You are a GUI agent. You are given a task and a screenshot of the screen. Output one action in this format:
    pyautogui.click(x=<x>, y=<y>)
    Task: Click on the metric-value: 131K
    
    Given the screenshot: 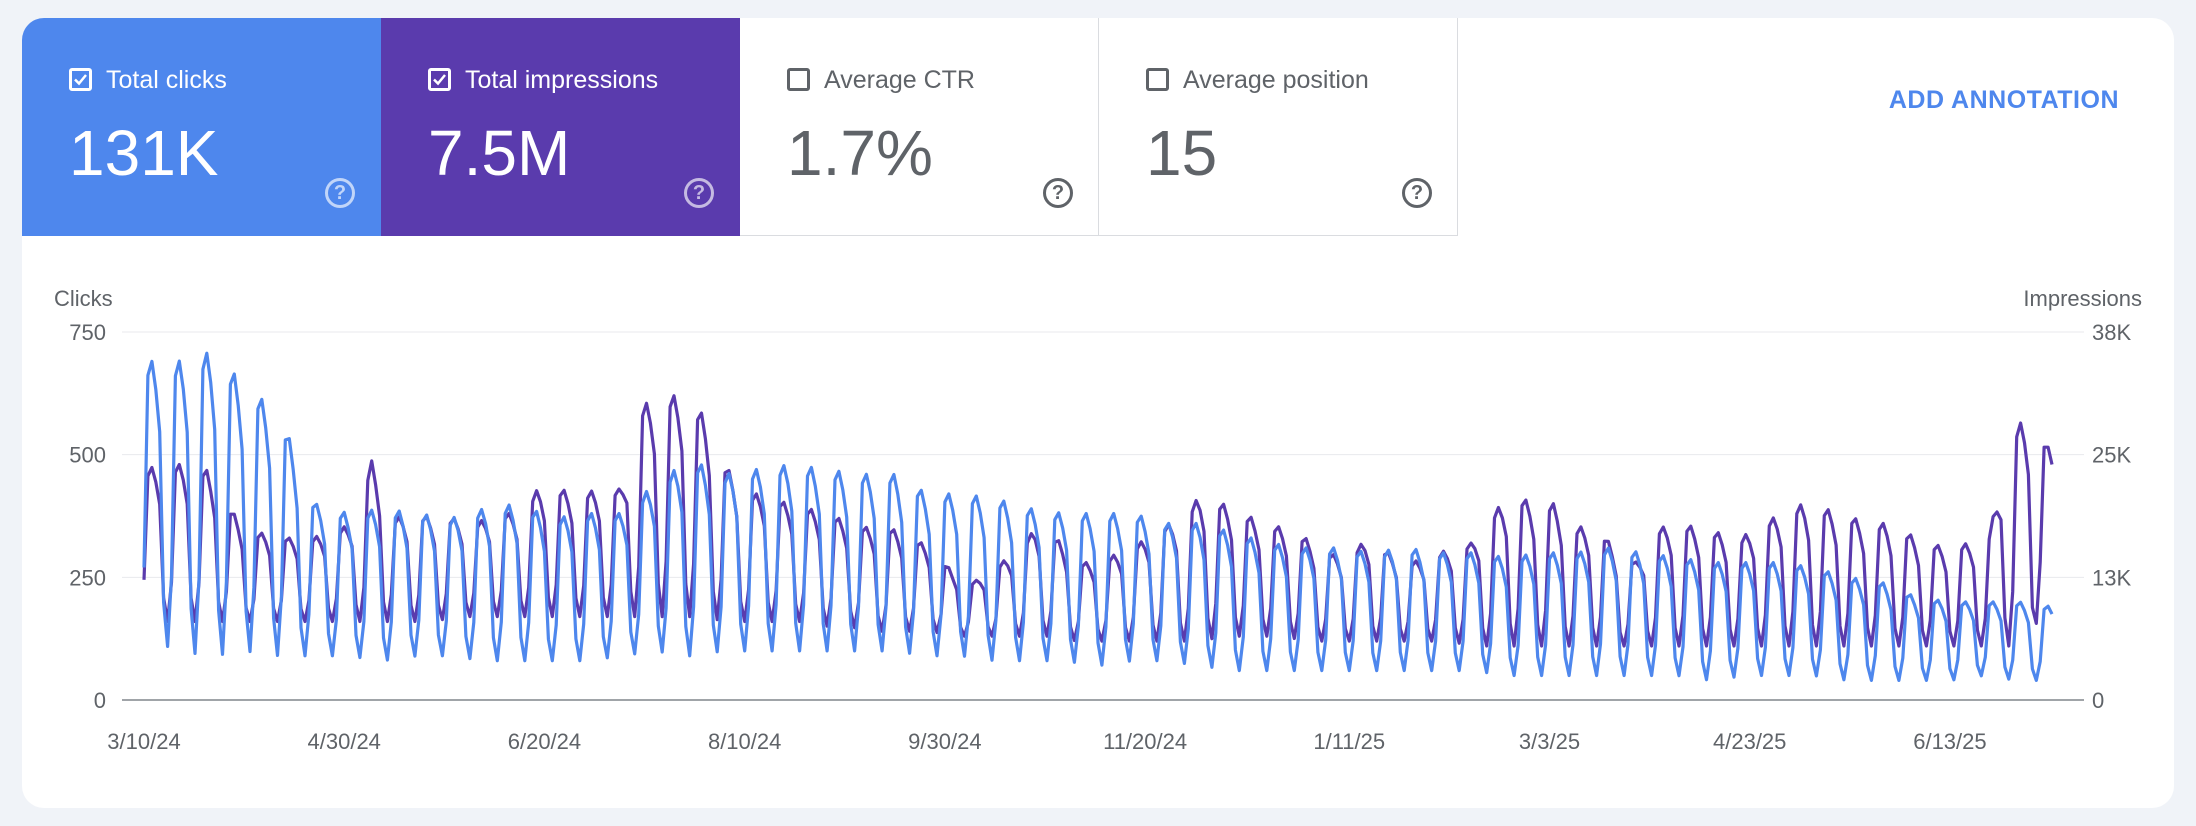 What is the action you would take?
    pyautogui.click(x=144, y=153)
    